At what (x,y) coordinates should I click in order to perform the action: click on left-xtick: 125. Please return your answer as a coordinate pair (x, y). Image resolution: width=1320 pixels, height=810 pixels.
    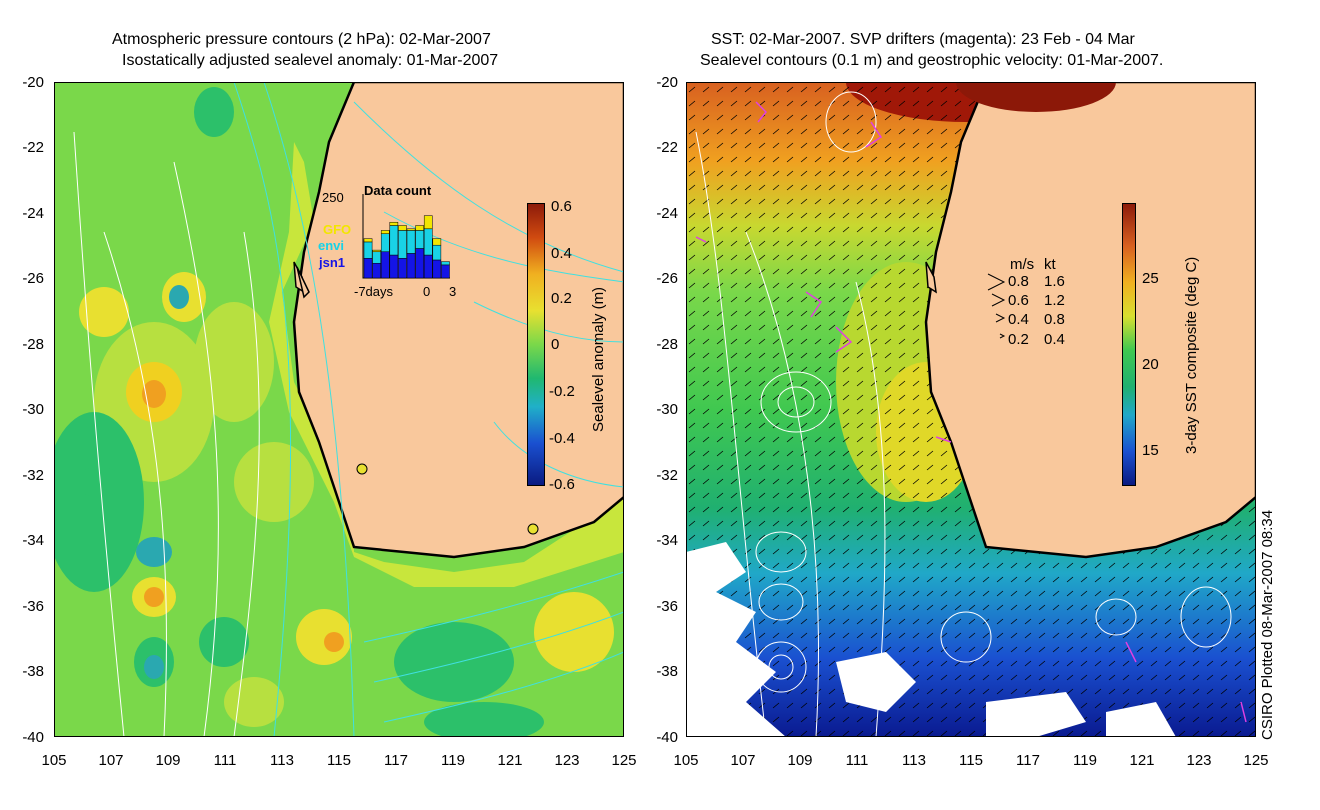
    Looking at the image, I should click on (624, 760).